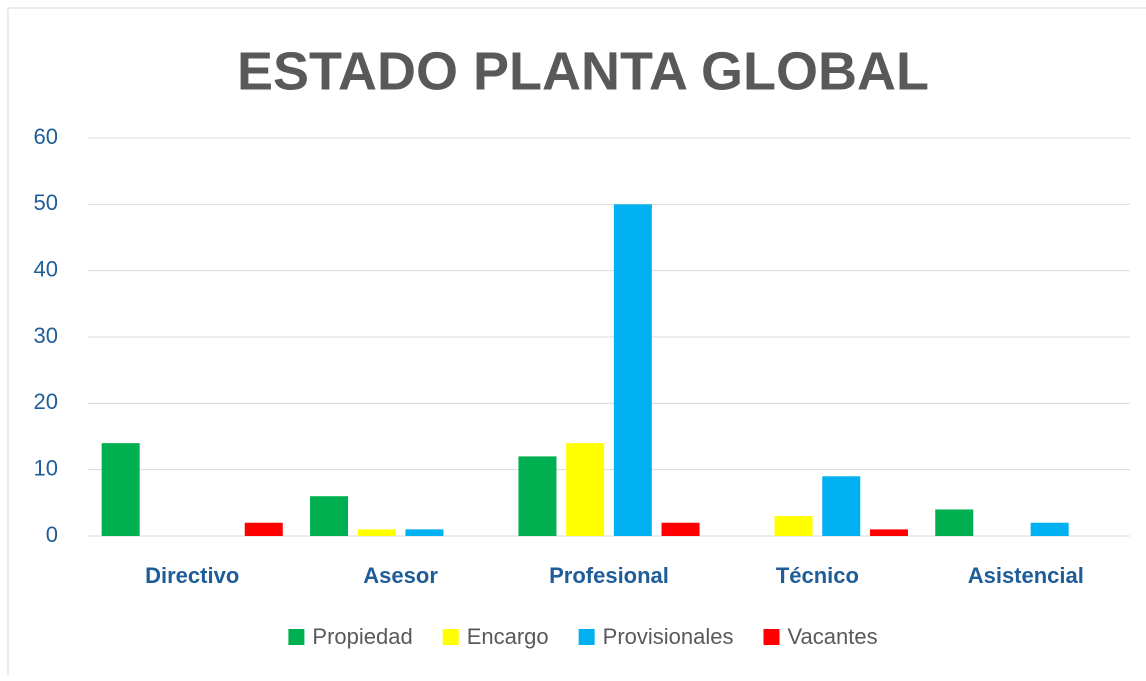 The width and height of the screenshot is (1146, 681). I want to click on y-tick-label: 60, so click(46, 136).